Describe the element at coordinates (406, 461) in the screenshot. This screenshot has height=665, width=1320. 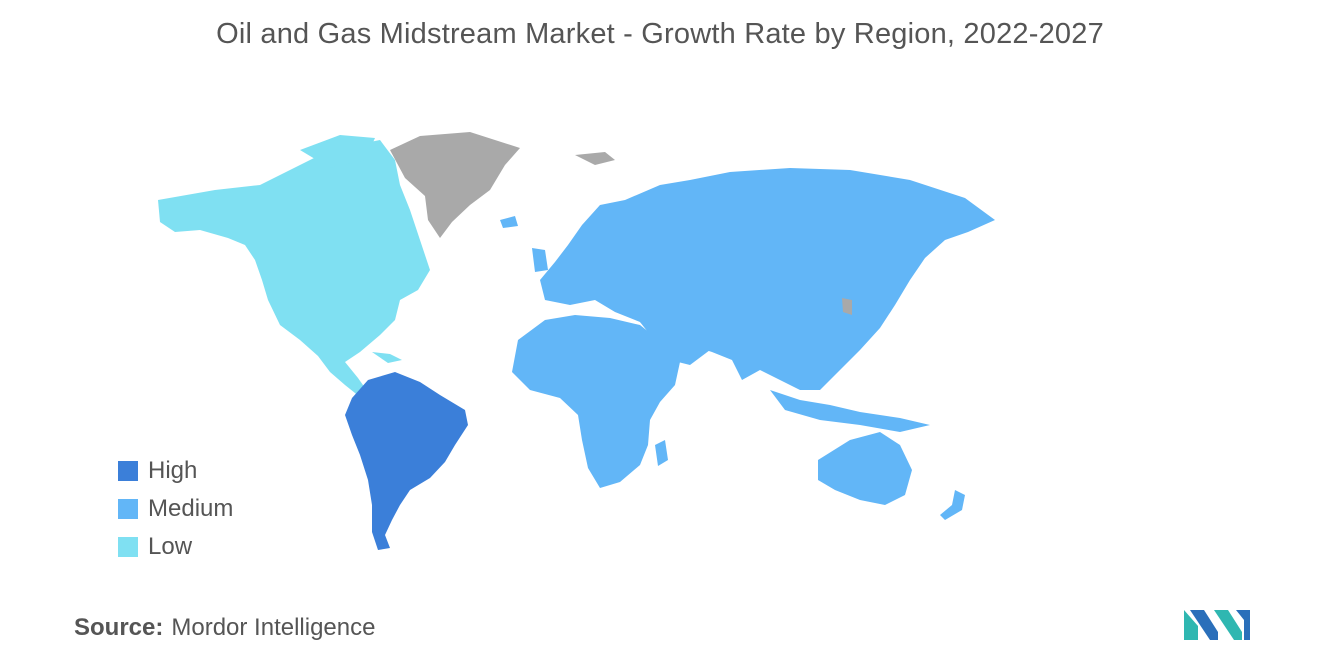
I see `map-region-south-america` at that location.